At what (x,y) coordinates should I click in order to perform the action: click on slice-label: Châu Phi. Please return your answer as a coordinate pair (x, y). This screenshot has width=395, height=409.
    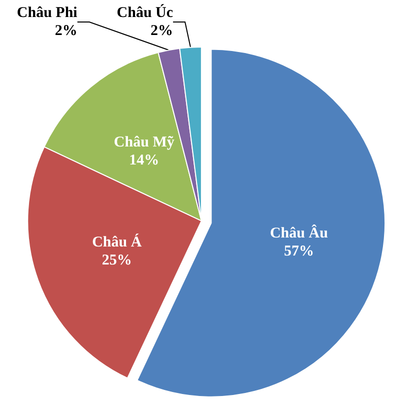
    Looking at the image, I should click on (47, 13).